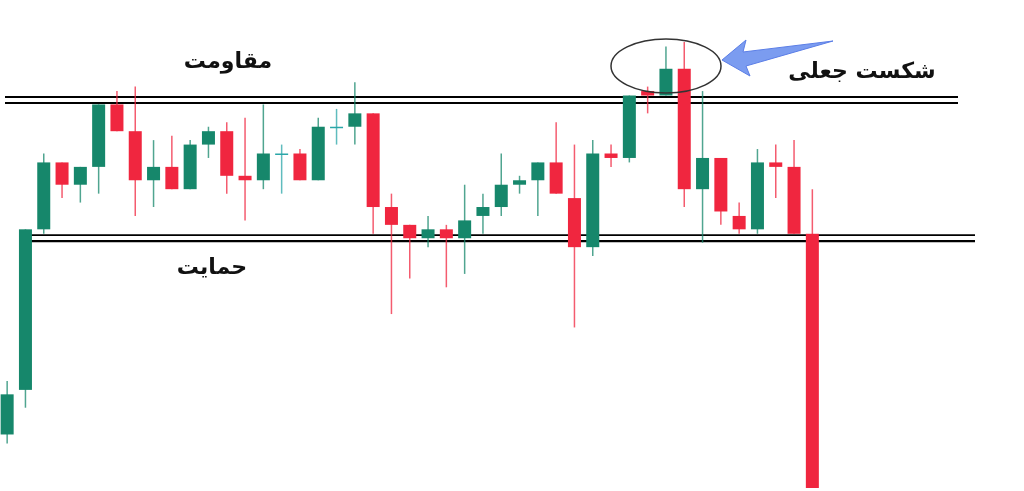 Image resolution: width=1024 pixels, height=491 pixels. Describe the element at coordinates (862, 70) in the screenshot. I see `annotation: شکست جعلی` at that location.